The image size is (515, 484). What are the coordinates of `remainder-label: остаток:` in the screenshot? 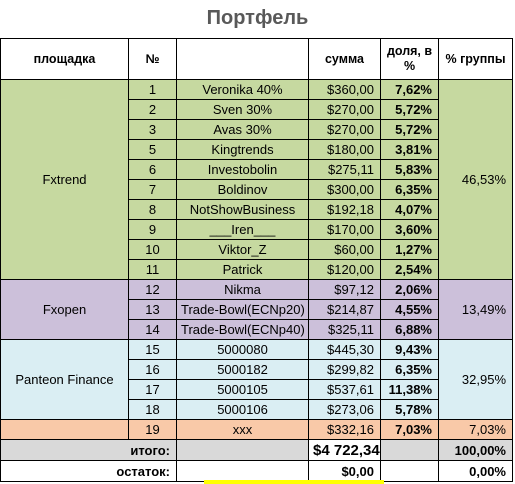 It's located at (88, 471).